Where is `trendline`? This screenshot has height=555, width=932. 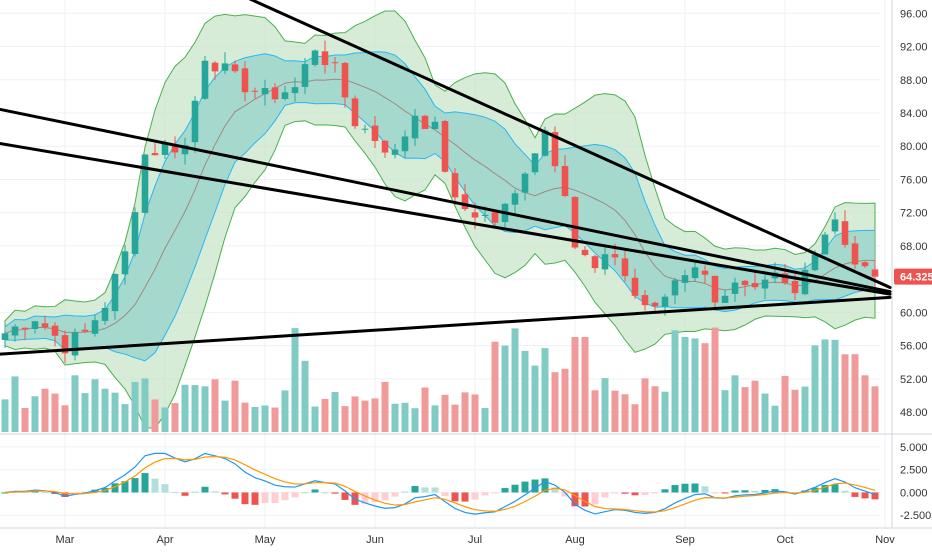 trendline is located at coordinates (446, 325).